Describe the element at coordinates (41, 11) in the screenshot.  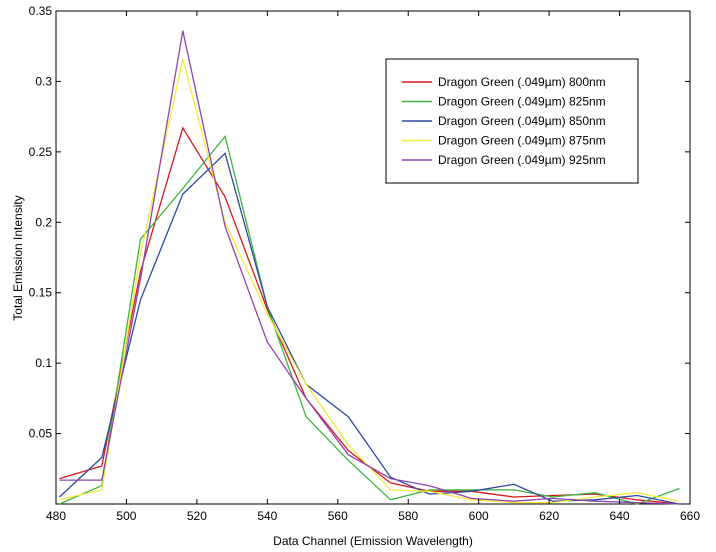
I see `y-tick-label: 0.35` at that location.